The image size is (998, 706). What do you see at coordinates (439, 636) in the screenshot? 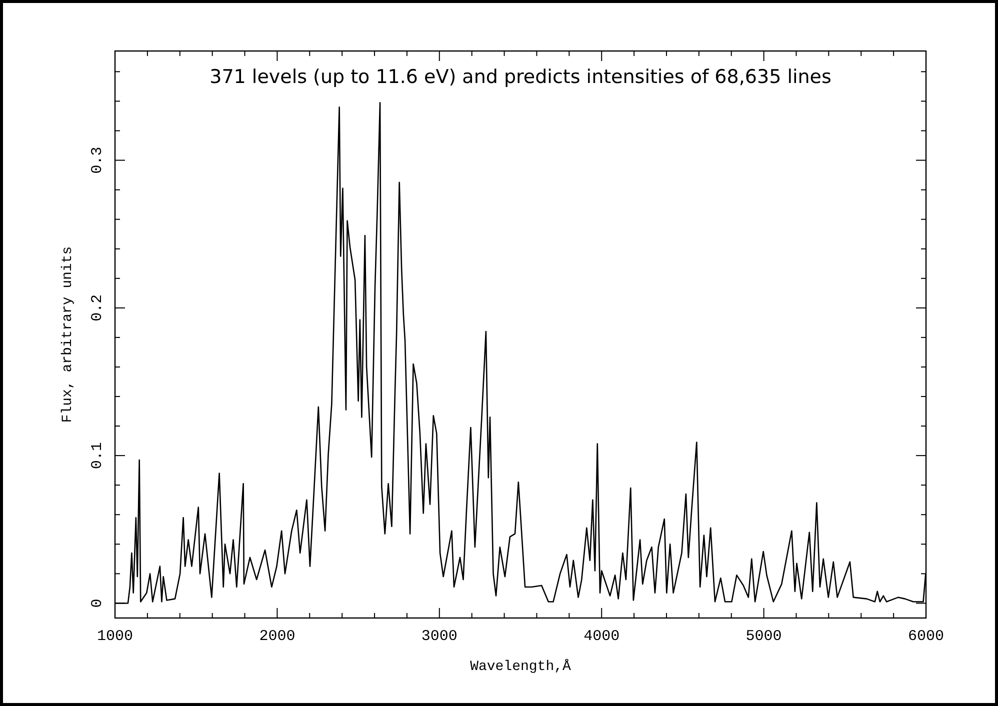
I see `x-tick-label: 3000` at bounding box center [439, 636].